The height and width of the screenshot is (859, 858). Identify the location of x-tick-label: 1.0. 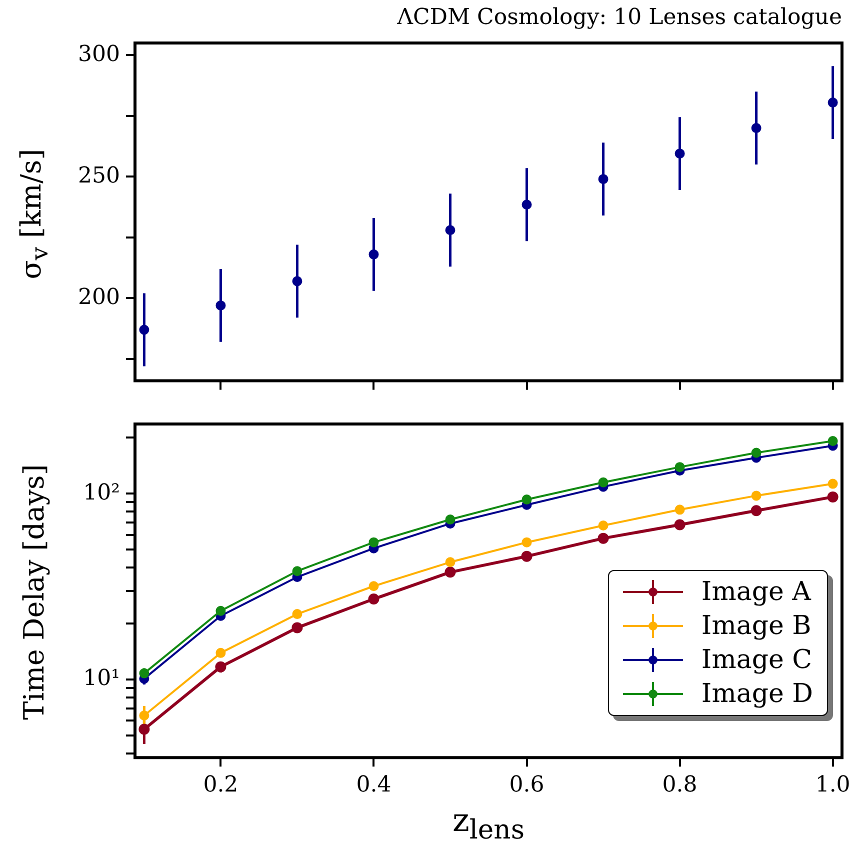
(832, 785).